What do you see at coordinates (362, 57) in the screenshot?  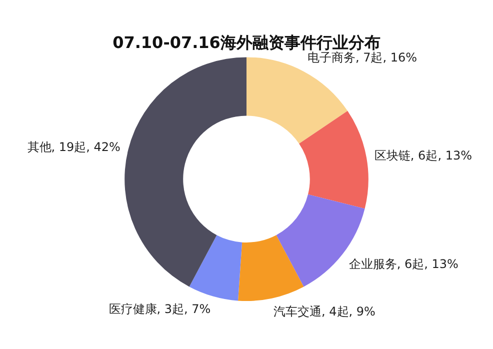 I see `slice-label: 电子商务, 7起, 16%` at bounding box center [362, 57].